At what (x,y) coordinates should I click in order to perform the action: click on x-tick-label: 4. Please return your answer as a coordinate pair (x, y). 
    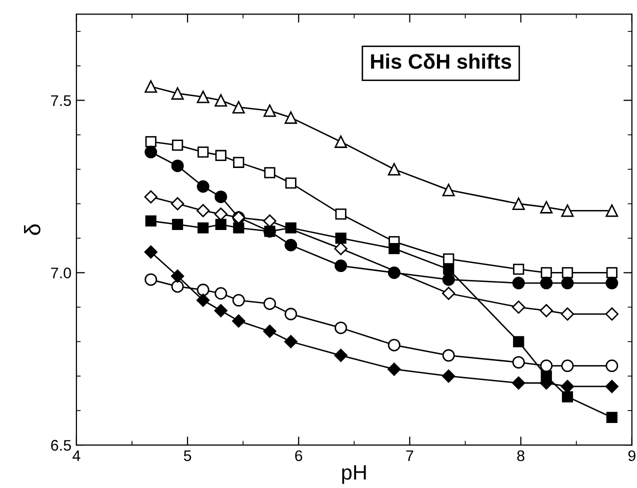
    Looking at the image, I should click on (76, 455).